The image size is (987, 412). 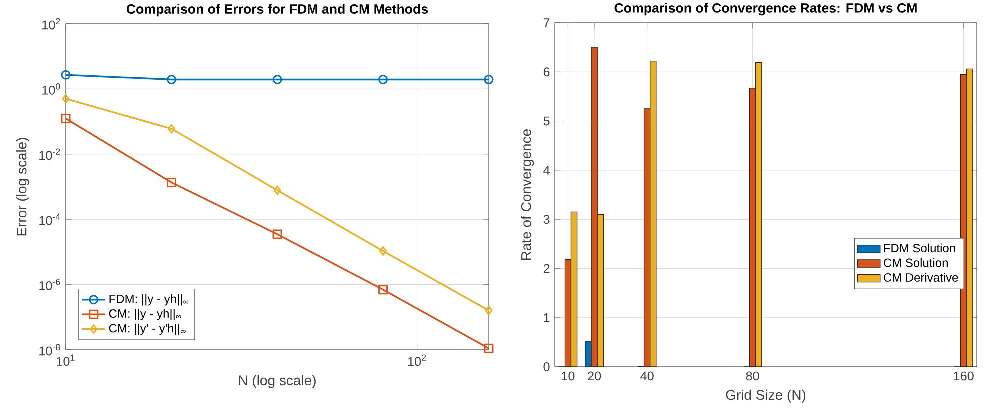 I want to click on y-tick-label: 0, so click(x=547, y=367).